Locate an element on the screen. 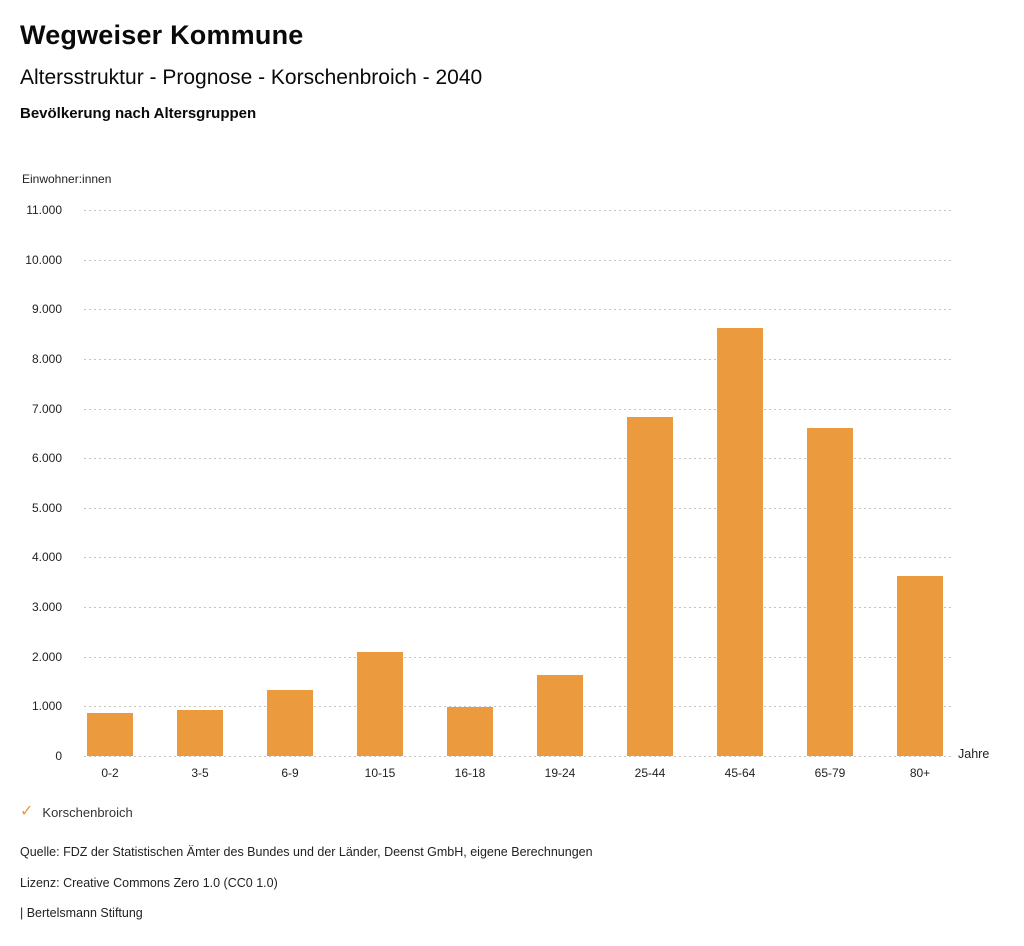 This screenshot has height=946, width=1024. chart-section-title: Bevölkerung nach Altersgruppen is located at coordinates (138, 113).